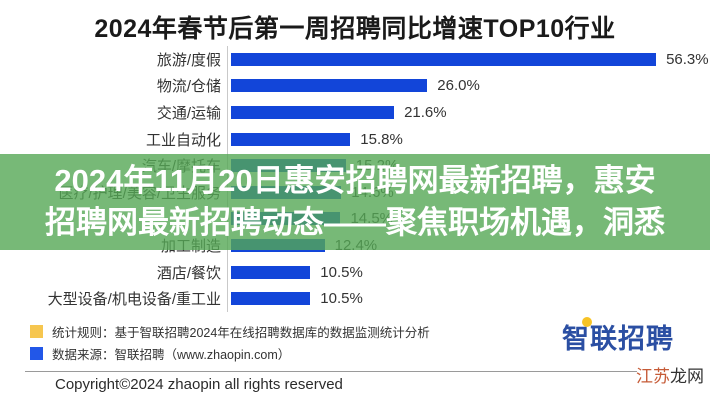 Image resolution: width=710 pixels, height=400 pixels. Describe the element at coordinates (355, 180) in the screenshot. I see `overlay-text-line1: 2024年11月20日惠安招聘网最新招聘，惠安` at that location.